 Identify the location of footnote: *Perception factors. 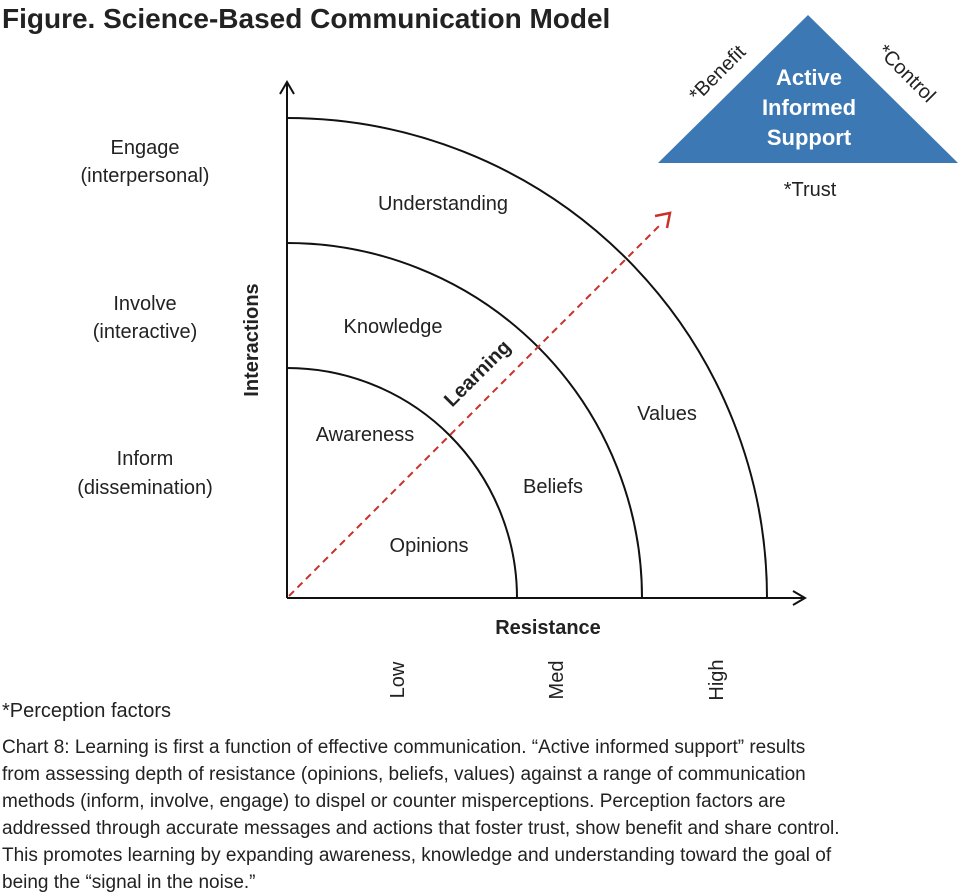
(86, 711).